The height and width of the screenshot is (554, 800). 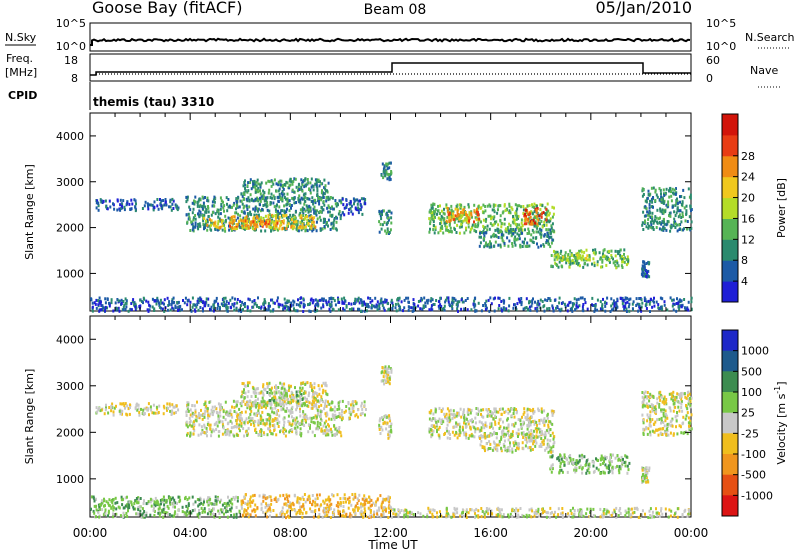 What do you see at coordinates (390, 37) in the screenshot?
I see `nsky-panel-frame` at bounding box center [390, 37].